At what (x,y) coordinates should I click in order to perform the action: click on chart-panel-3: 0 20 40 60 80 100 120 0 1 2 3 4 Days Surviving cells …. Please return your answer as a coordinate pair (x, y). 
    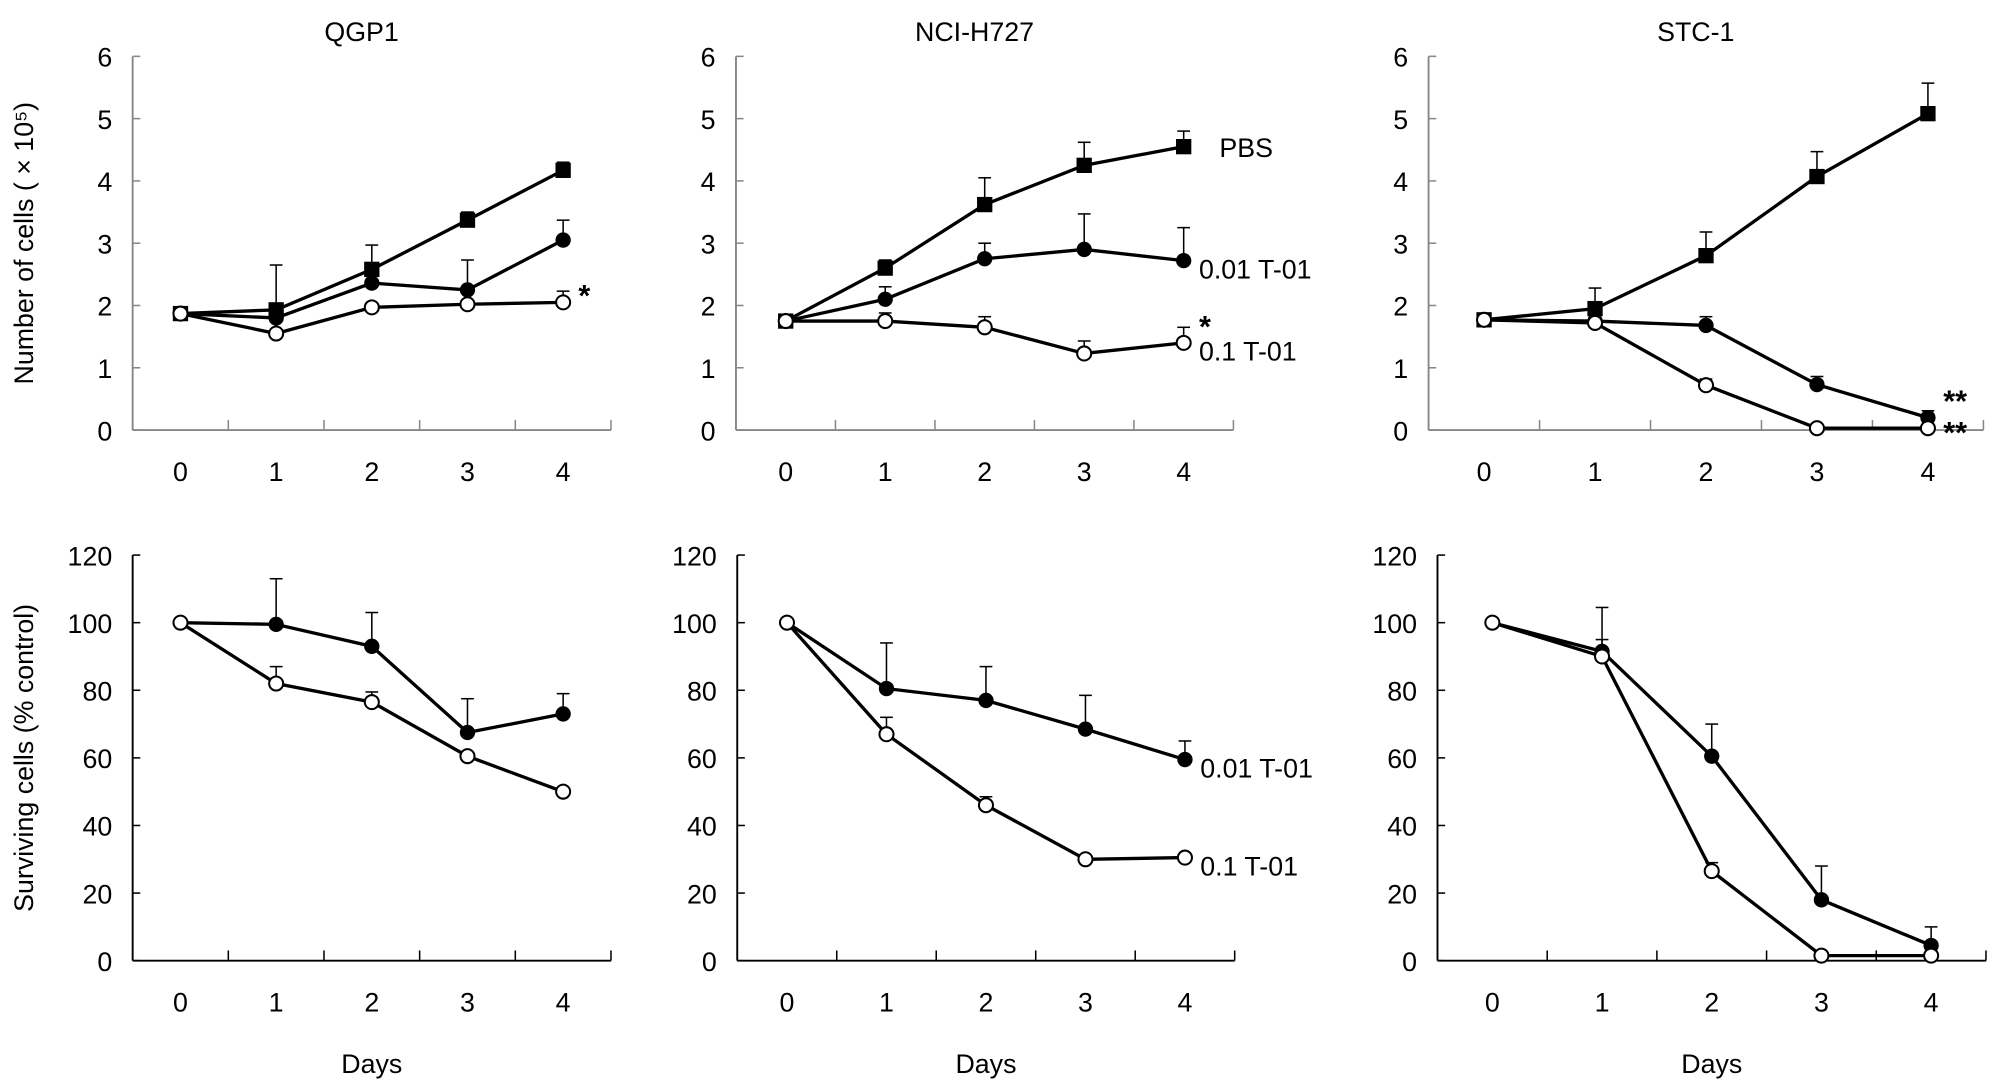
    Looking at the image, I should click on (310, 810).